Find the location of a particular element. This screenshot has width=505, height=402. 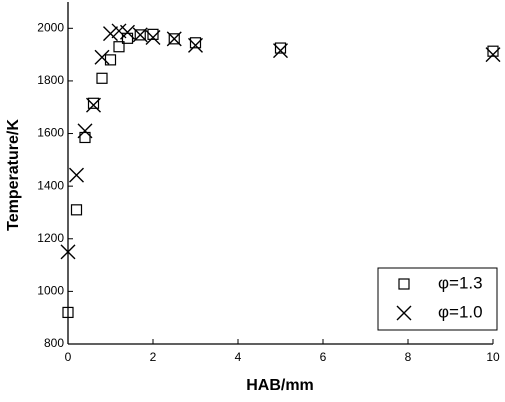

legend-label: φ=1.3 is located at coordinates (460, 282).